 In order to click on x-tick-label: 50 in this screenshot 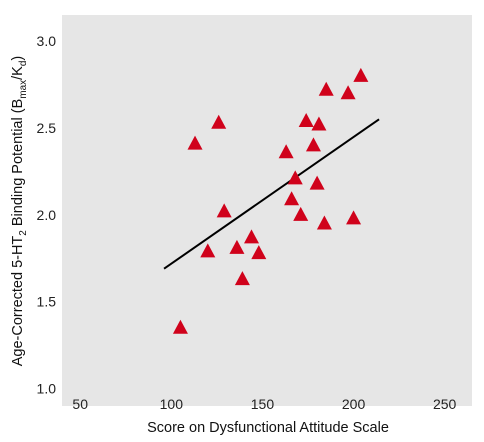, I will do `click(80, 404)`.